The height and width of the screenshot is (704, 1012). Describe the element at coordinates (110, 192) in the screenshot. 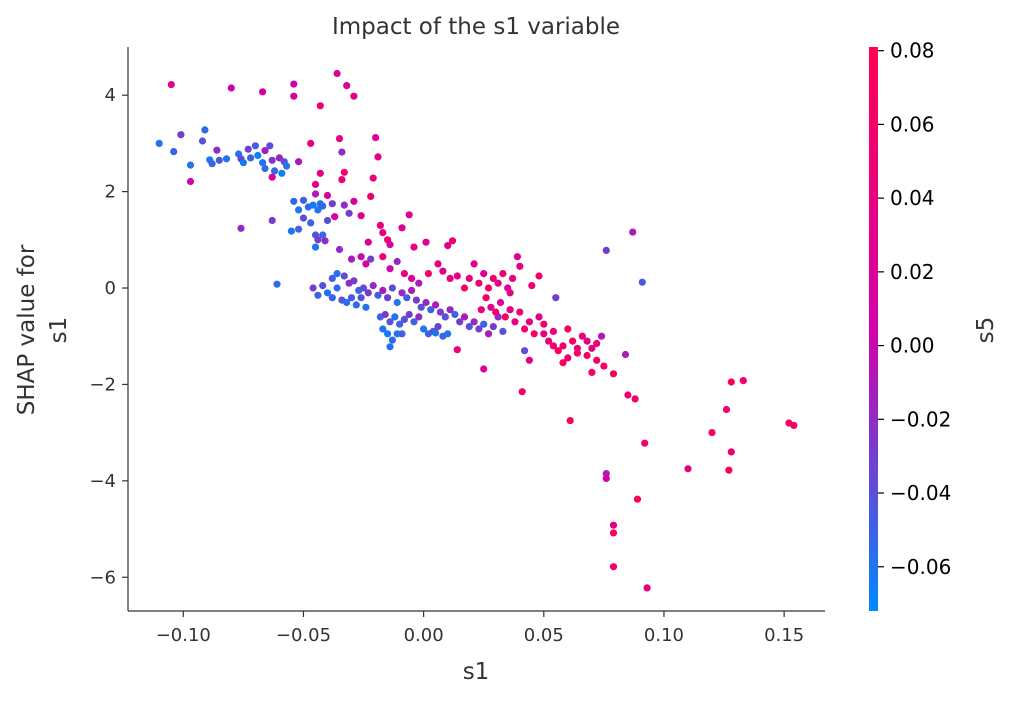

I see `y-tick-label: 2` at that location.